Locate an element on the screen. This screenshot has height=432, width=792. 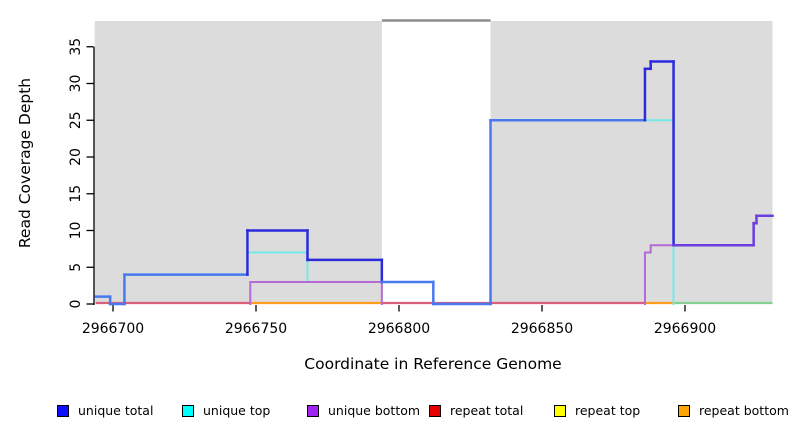
x-axis-tick-label: 2966850 is located at coordinates (542, 329).